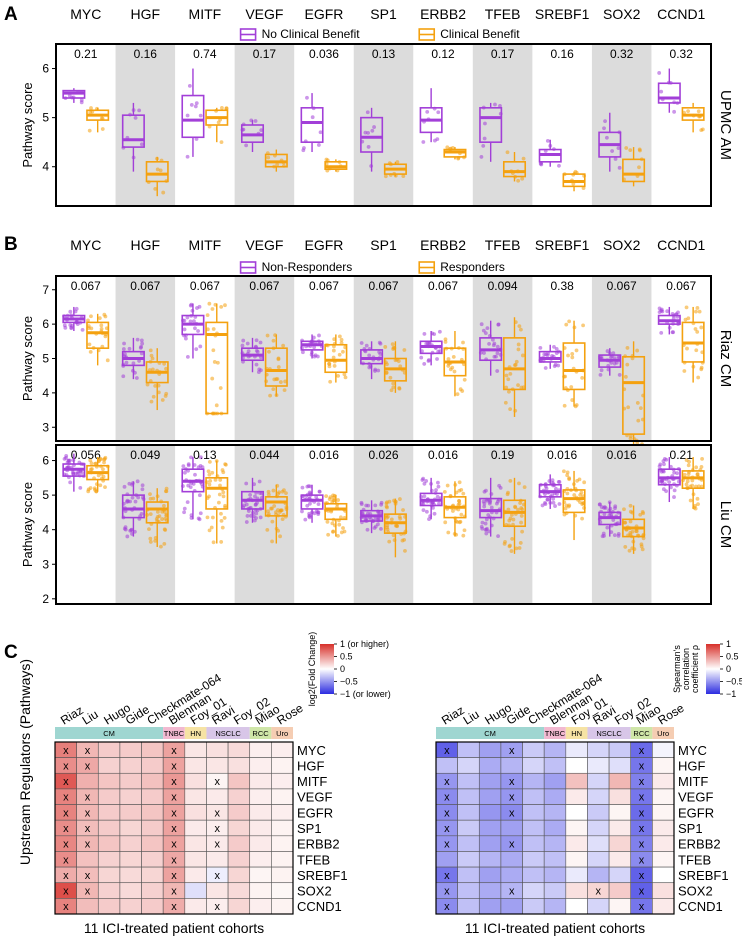  Describe the element at coordinates (45, 461) in the screenshot. I see `y-tick-label: 6` at that location.